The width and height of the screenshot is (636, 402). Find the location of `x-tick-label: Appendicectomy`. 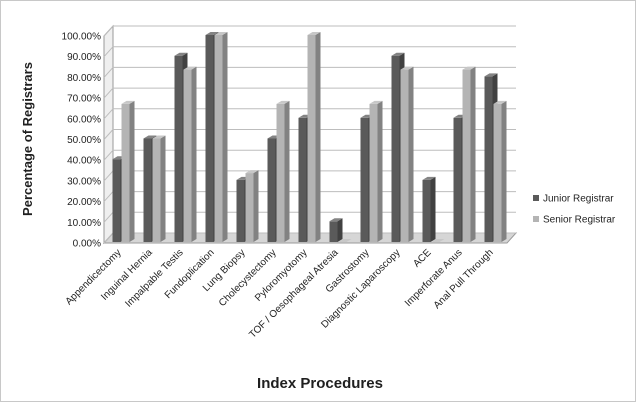

x-tick-label: Appendicectomy is located at coordinates (94, 277).